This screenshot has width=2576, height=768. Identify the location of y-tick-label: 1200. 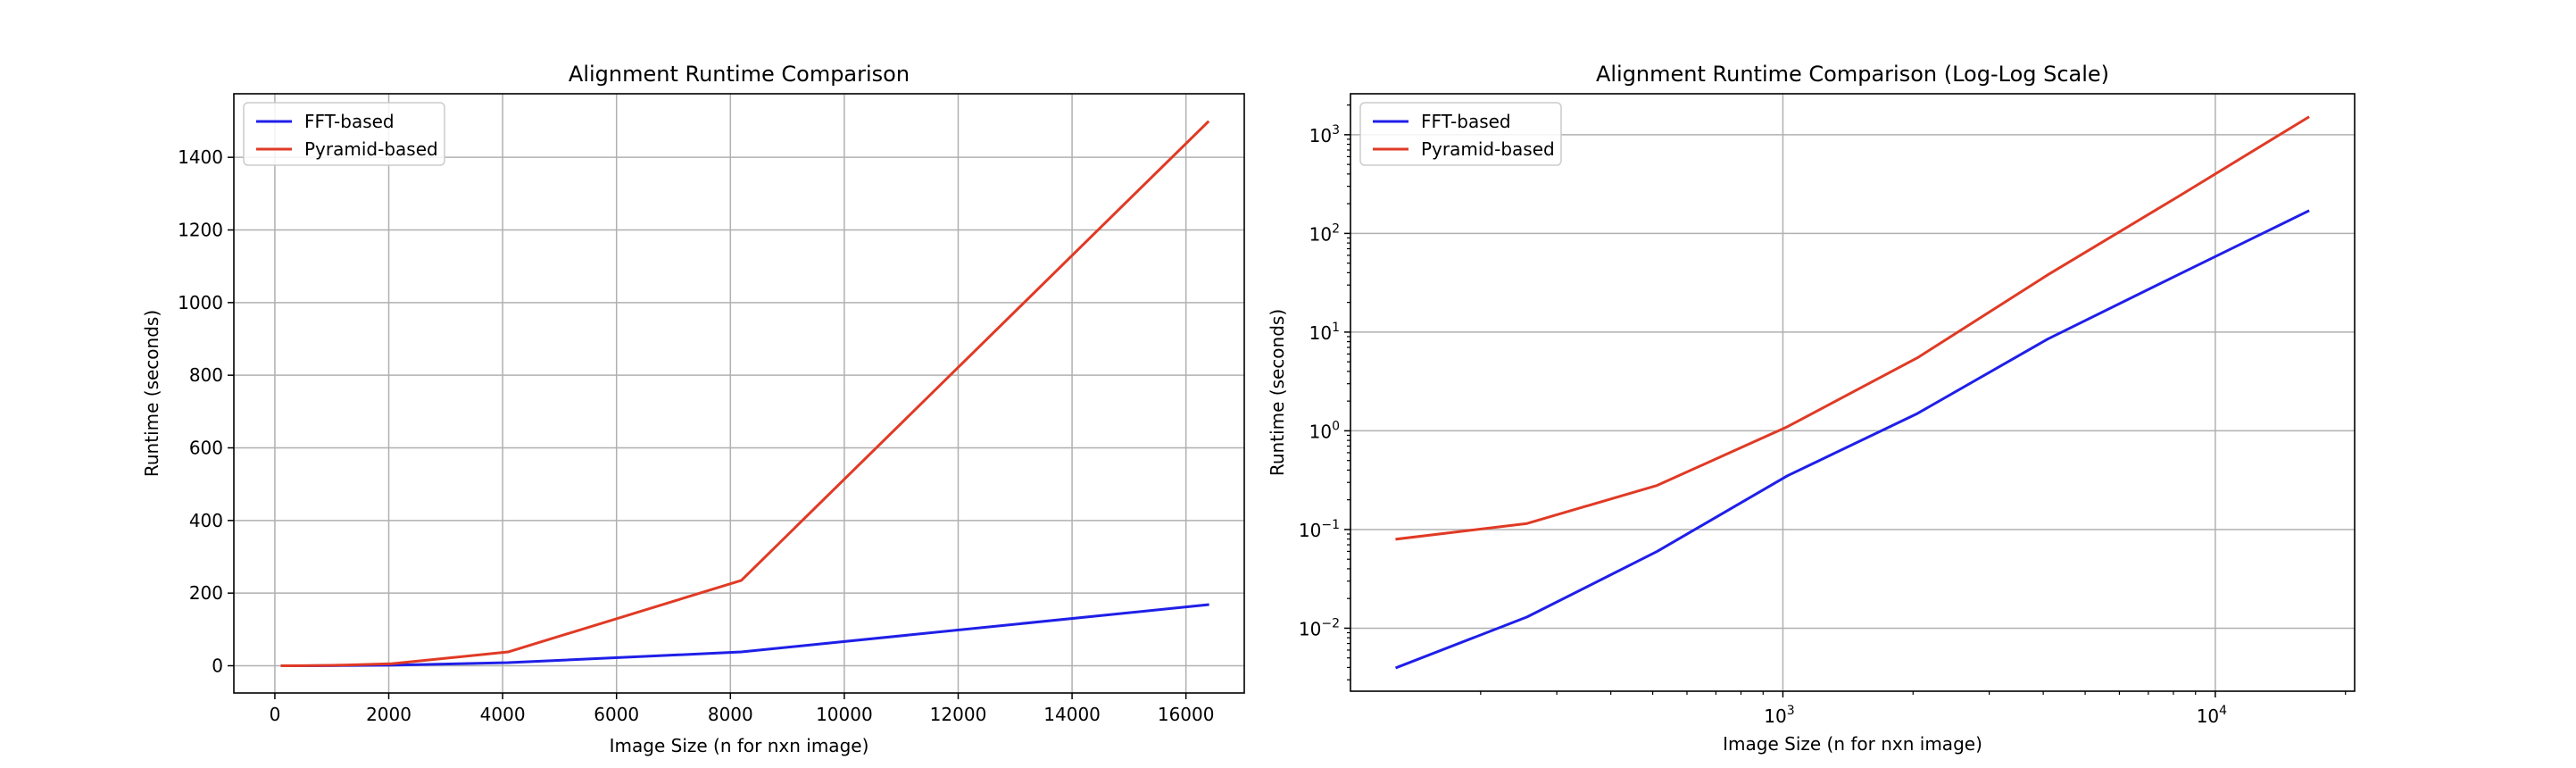
(201, 230).